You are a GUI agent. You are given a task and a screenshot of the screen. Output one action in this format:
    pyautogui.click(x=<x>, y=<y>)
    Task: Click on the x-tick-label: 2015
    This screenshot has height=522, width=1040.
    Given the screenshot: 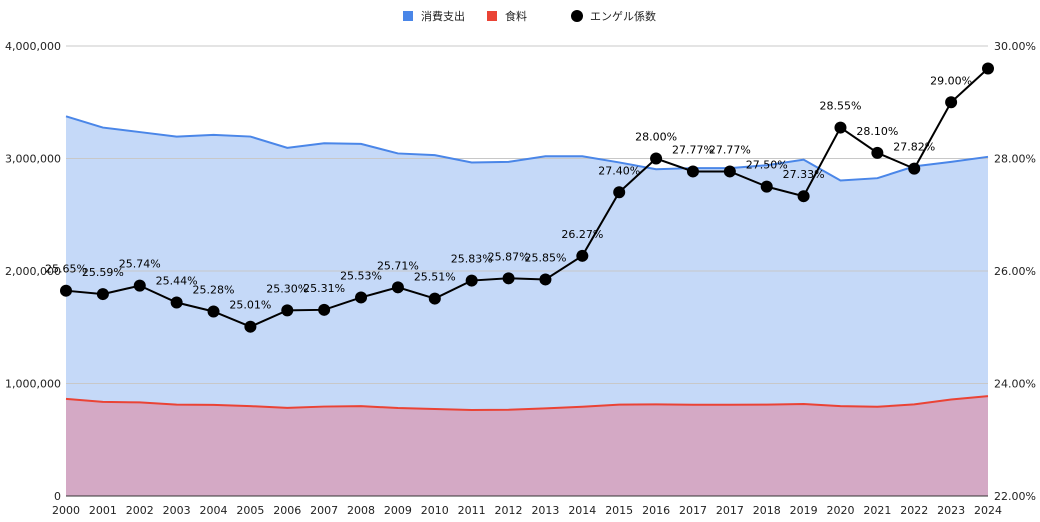 What is the action you would take?
    pyautogui.click(x=619, y=510)
    